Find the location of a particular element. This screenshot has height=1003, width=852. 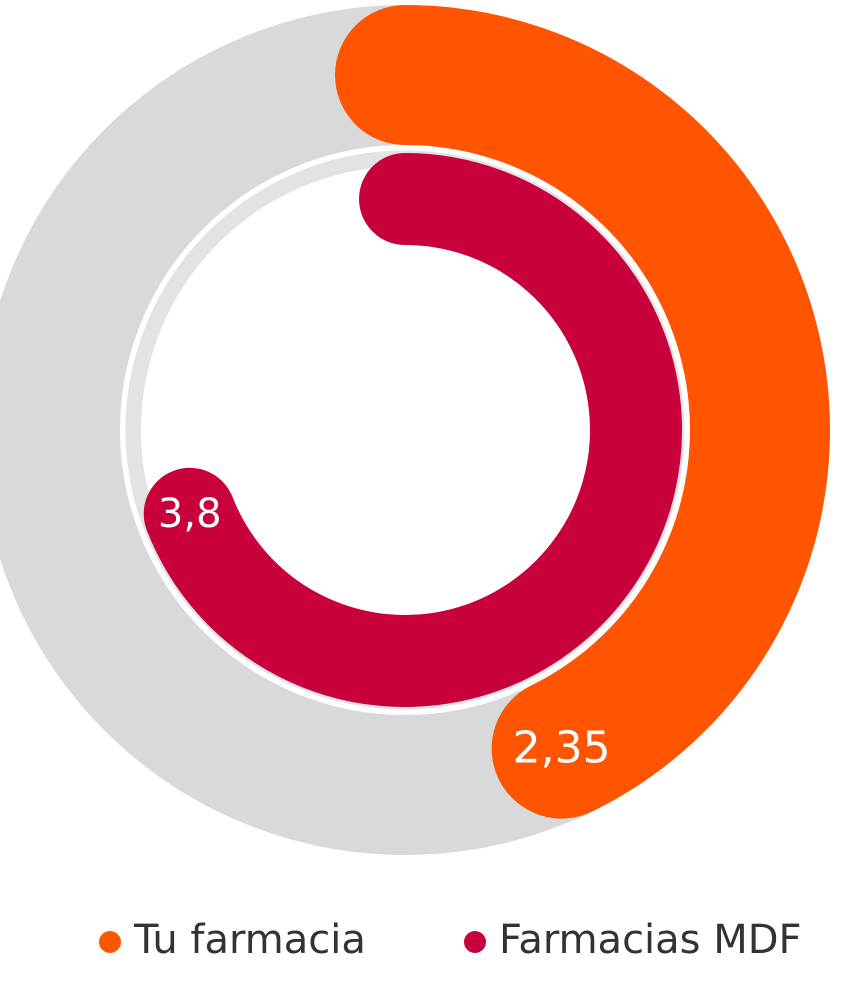

value-label: 3,8 is located at coordinates (190, 514).